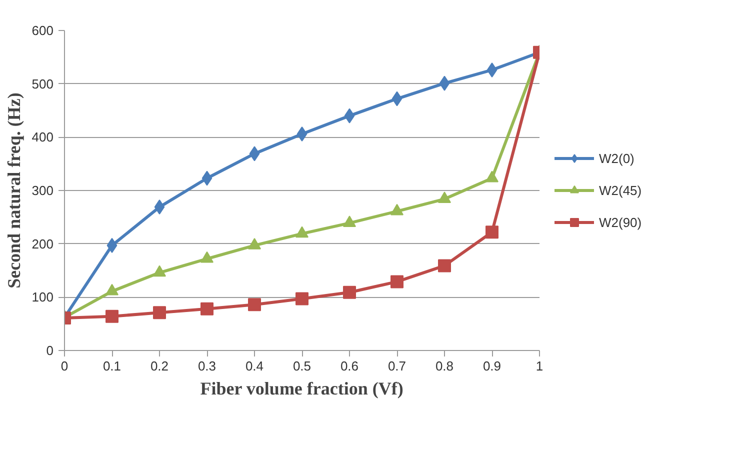 This screenshot has height=461, width=751. What do you see at coordinates (43, 84) in the screenshot?
I see `y-tick-label: 500` at bounding box center [43, 84].